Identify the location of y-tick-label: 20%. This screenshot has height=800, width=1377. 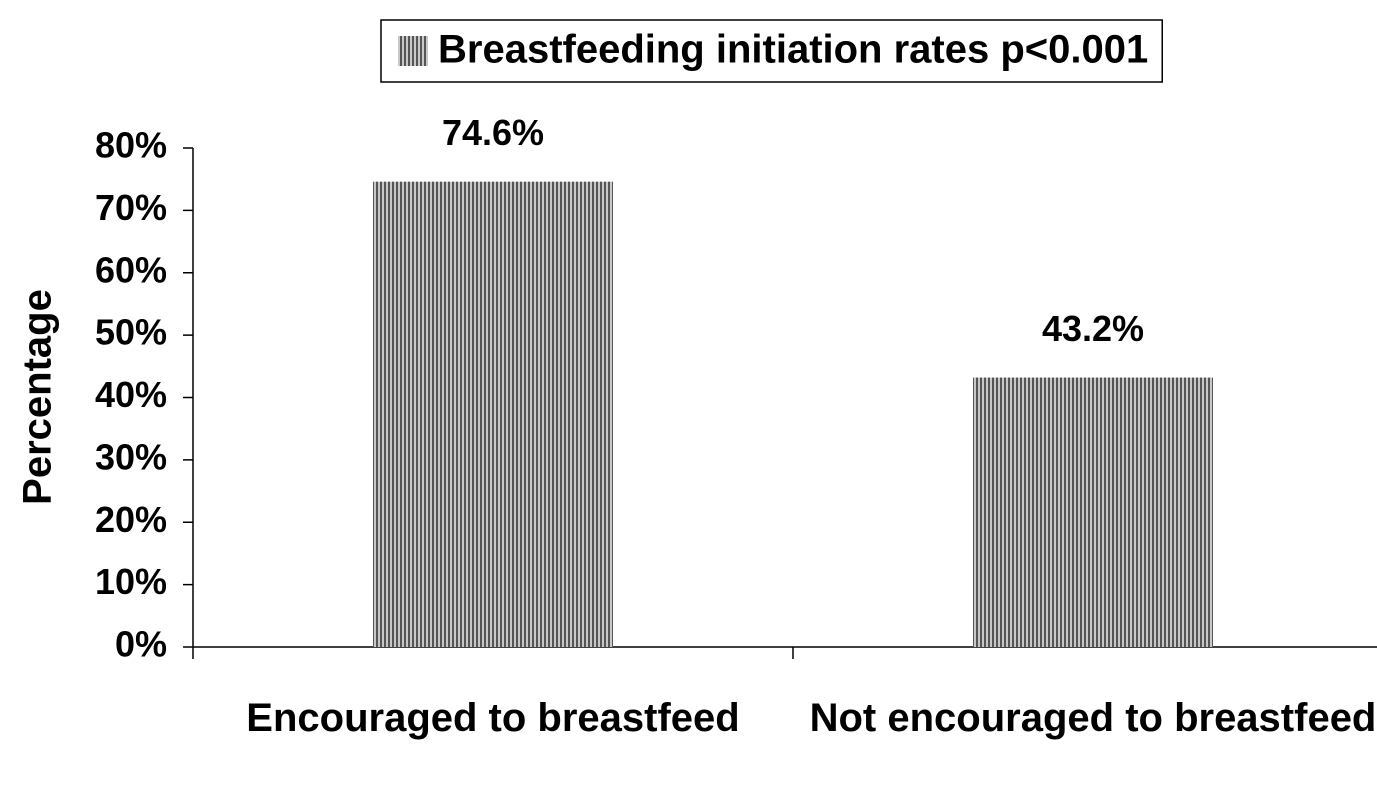
(131, 519).